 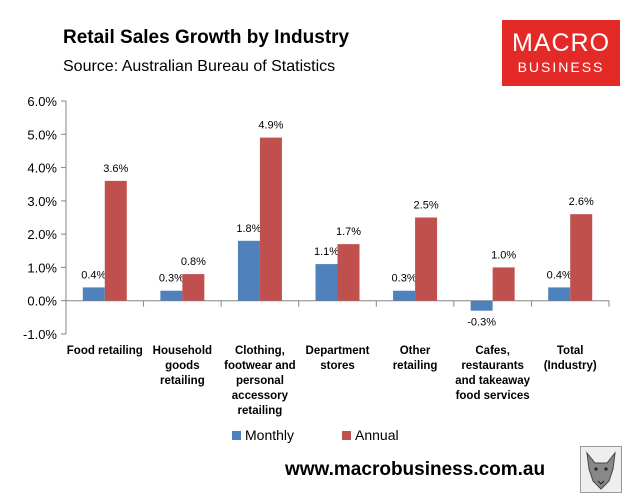 I want to click on x-category-label: restaurants, so click(x=492, y=366).